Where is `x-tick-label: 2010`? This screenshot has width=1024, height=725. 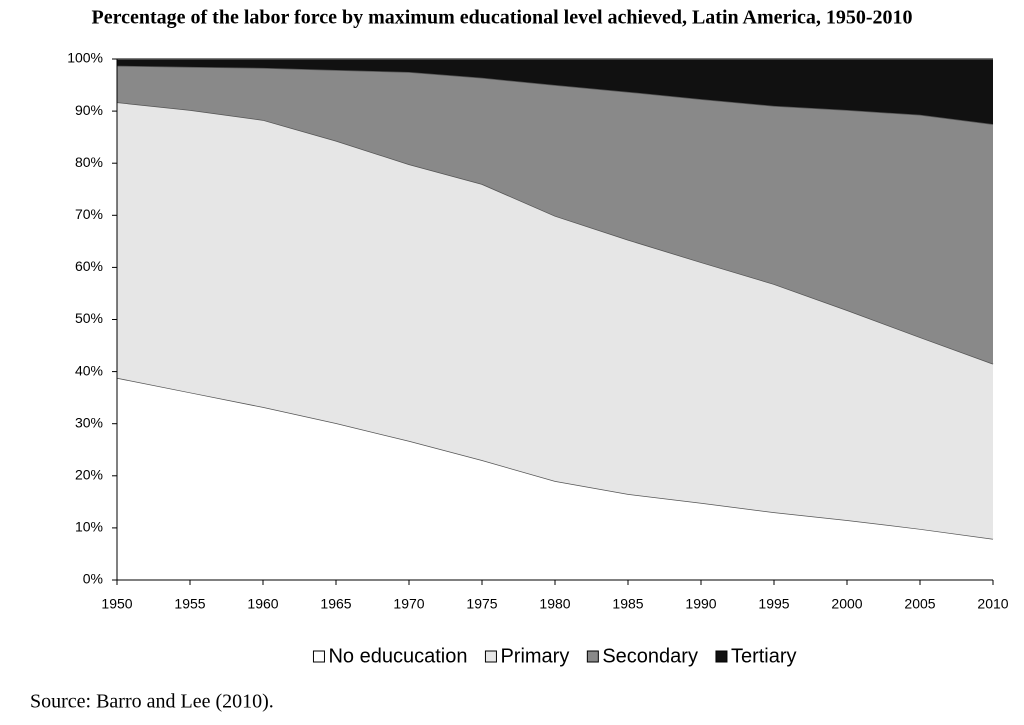 x-tick-label: 2010 is located at coordinates (992, 604).